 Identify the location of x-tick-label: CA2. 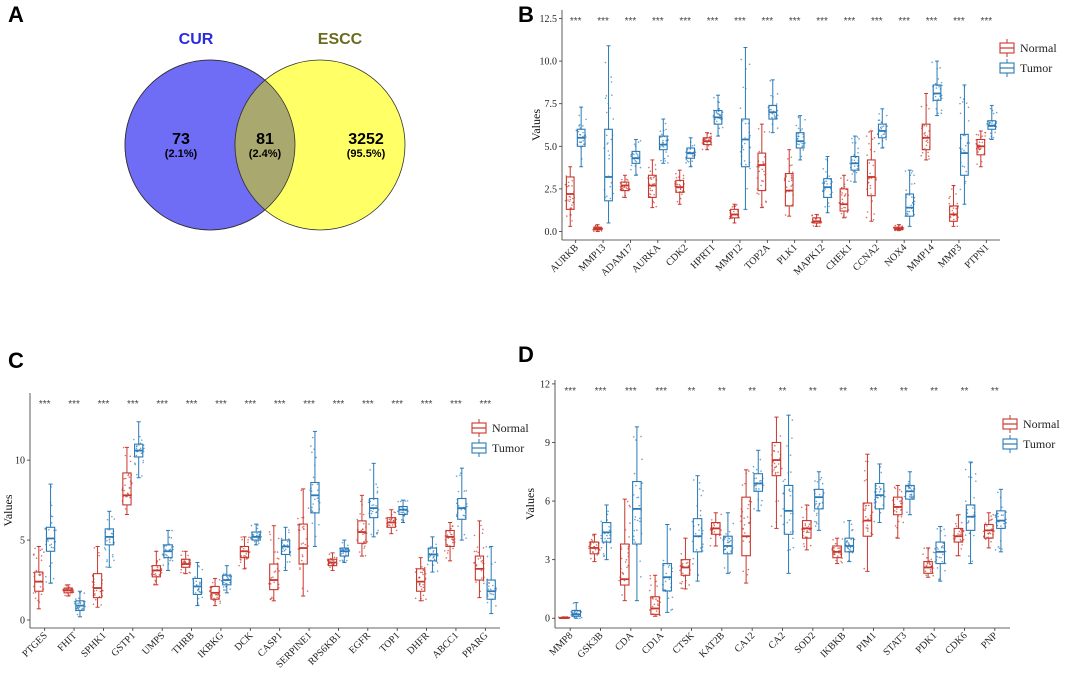
(776, 640).